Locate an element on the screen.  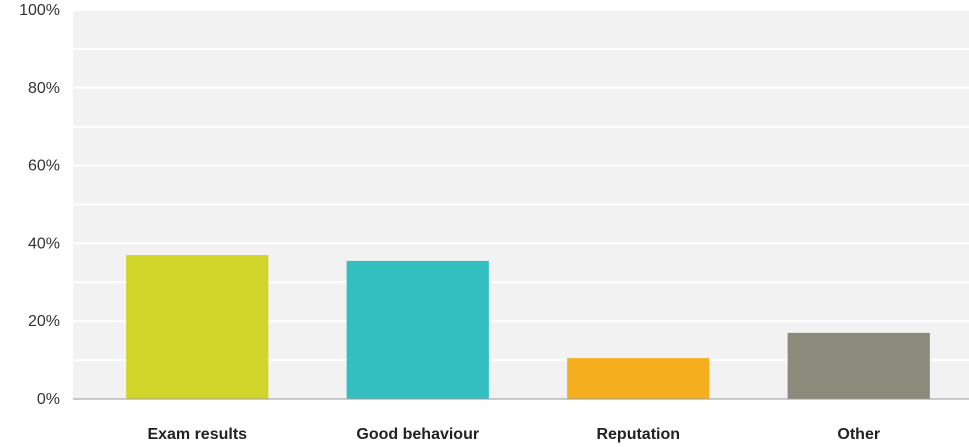
y-tick-label: 80% is located at coordinates (44, 88).